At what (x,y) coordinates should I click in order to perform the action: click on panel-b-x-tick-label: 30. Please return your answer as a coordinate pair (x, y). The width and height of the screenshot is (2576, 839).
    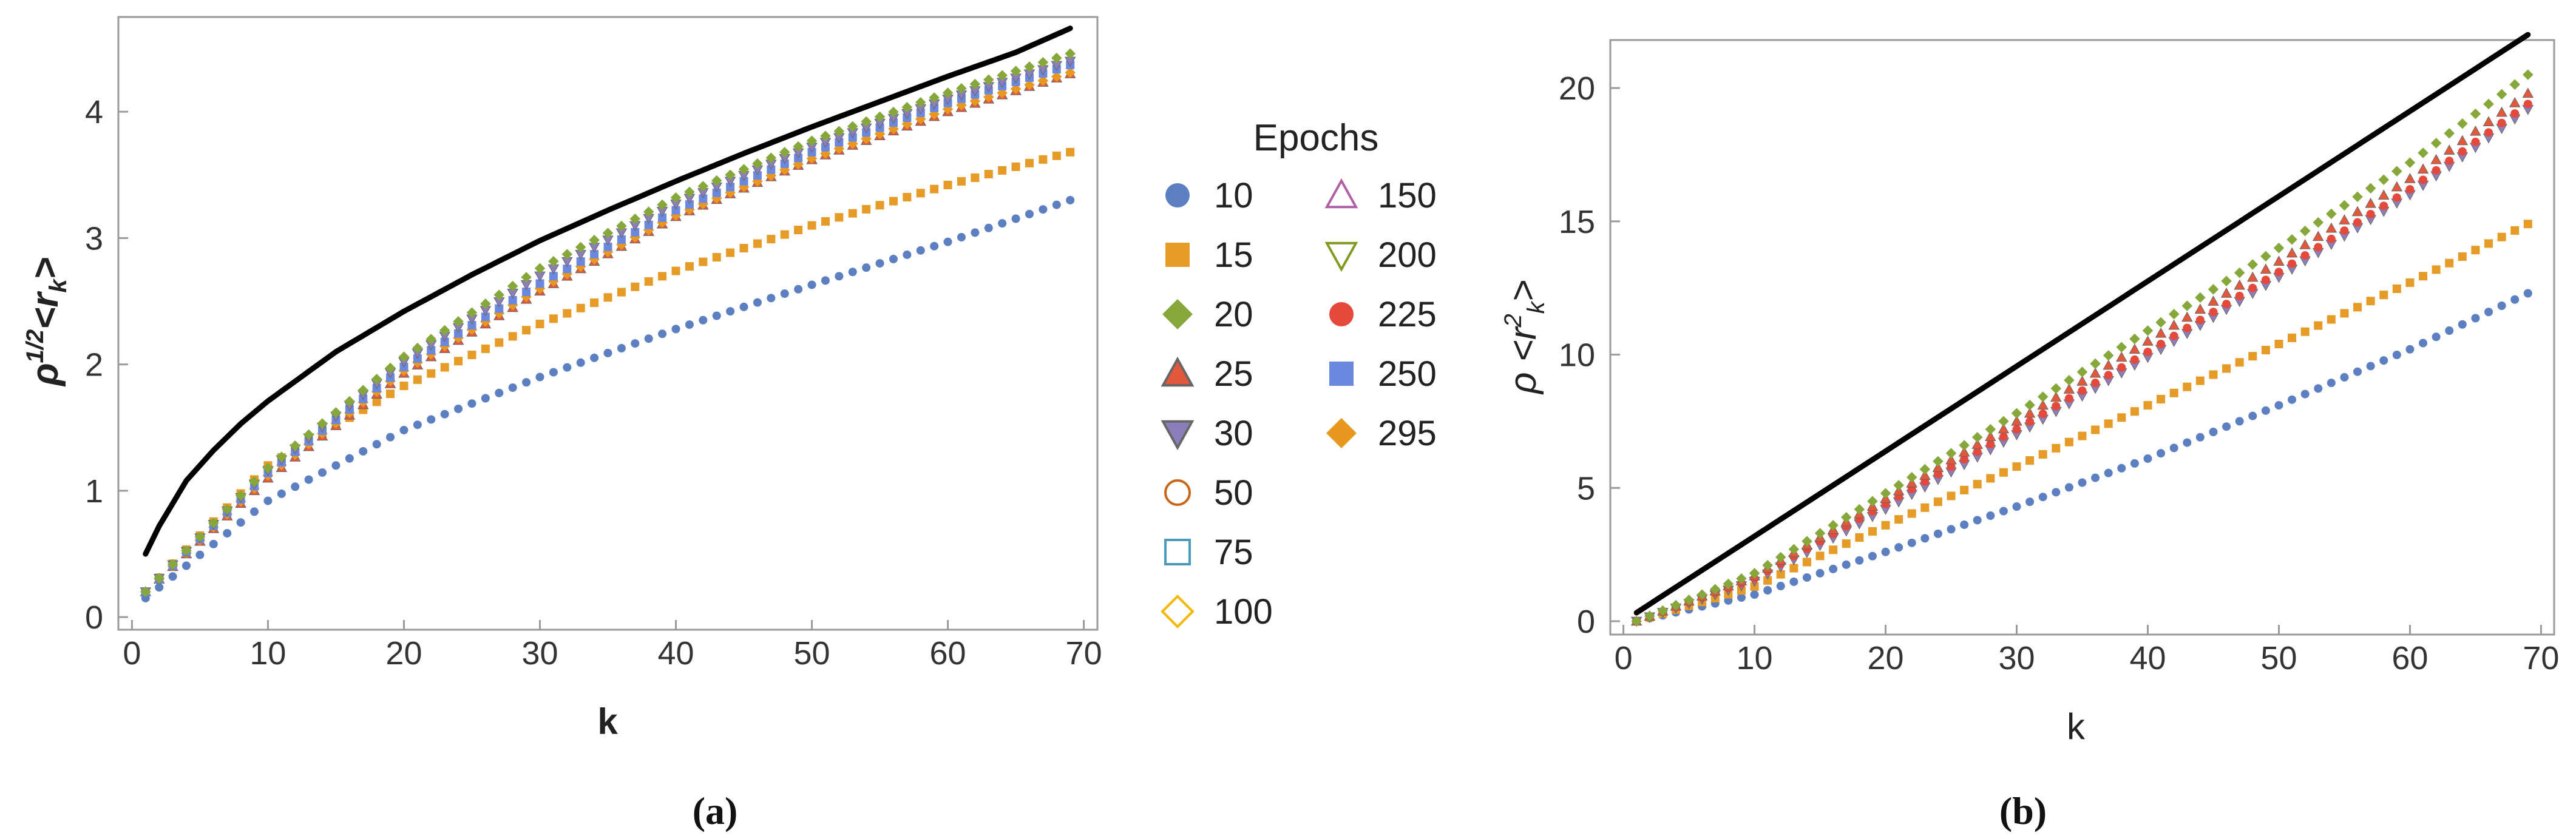
    Looking at the image, I should click on (2016, 658).